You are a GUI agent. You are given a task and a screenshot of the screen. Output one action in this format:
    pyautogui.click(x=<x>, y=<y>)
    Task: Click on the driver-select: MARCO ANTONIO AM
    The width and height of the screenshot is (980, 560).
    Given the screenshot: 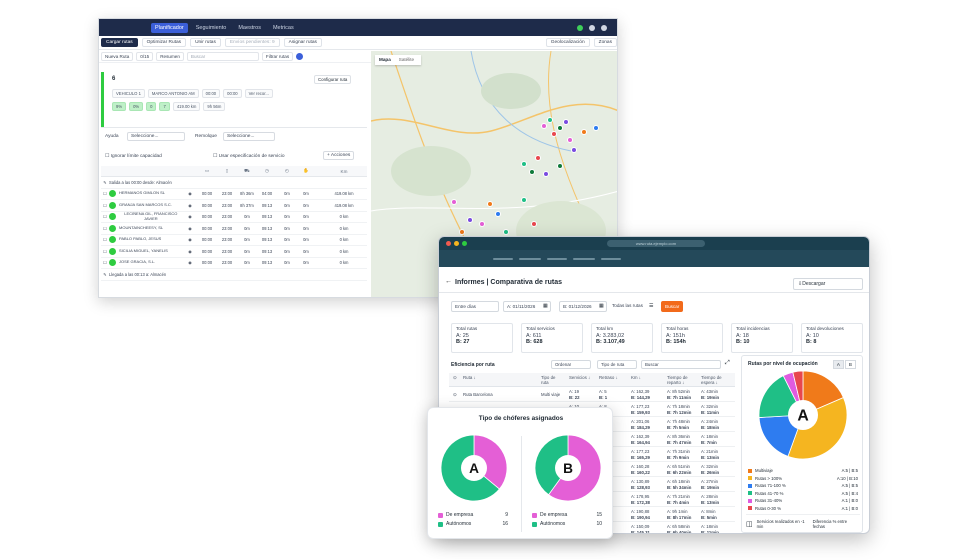 What is the action you would take?
    pyautogui.click(x=173, y=93)
    